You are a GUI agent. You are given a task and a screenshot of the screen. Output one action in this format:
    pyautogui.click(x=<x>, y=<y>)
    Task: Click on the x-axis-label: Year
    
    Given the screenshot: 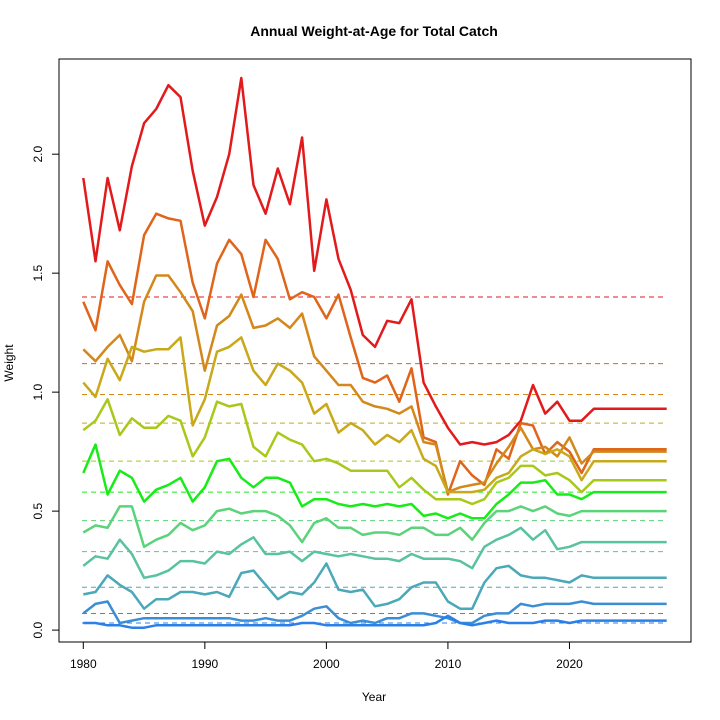 What is the action you would take?
    pyautogui.click(x=374, y=697)
    